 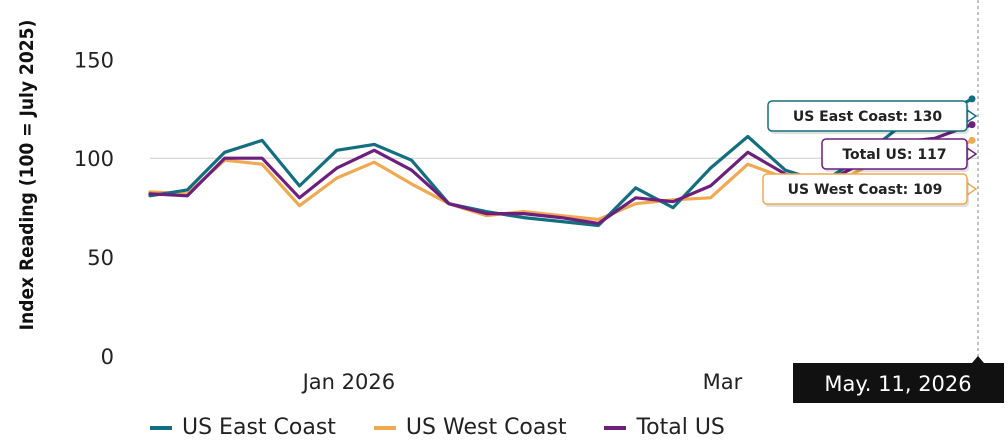 I want to click on y-tick-label: 150, so click(x=94, y=60).